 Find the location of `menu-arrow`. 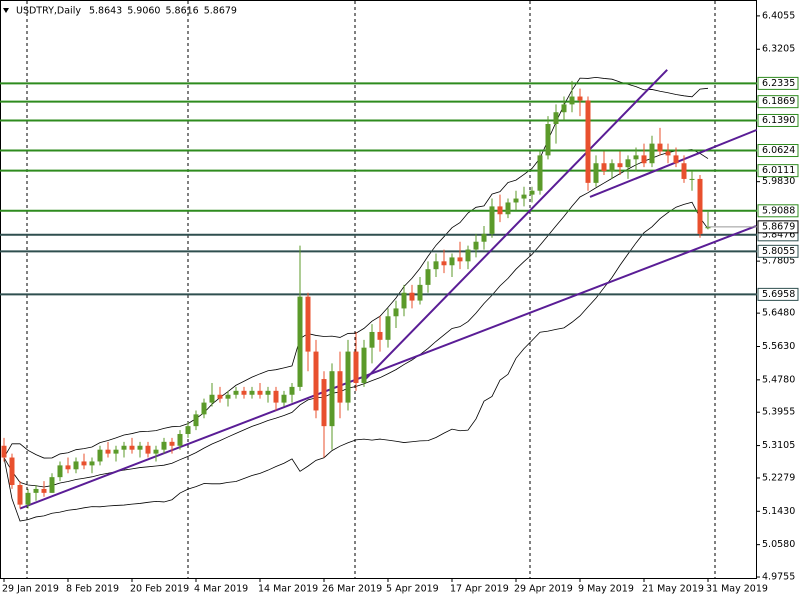

menu-arrow is located at coordinates (6, 10).